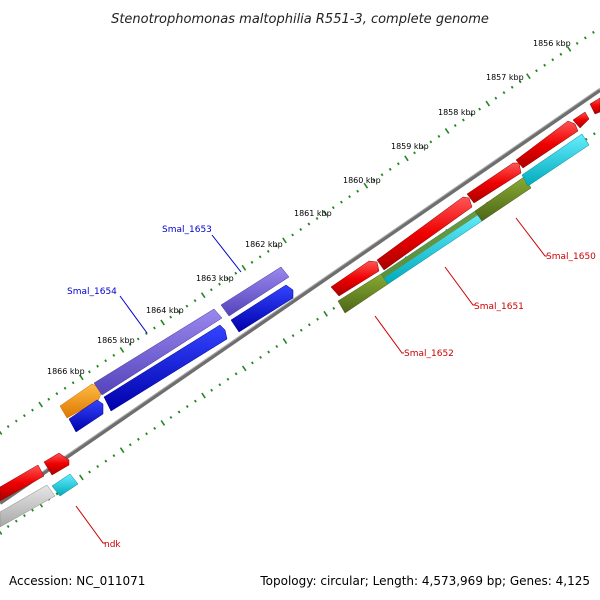 The image size is (600, 600). Describe the element at coordinates (313, 213) in the screenshot. I see `tick-label-1861: 1861 kbp` at that location.